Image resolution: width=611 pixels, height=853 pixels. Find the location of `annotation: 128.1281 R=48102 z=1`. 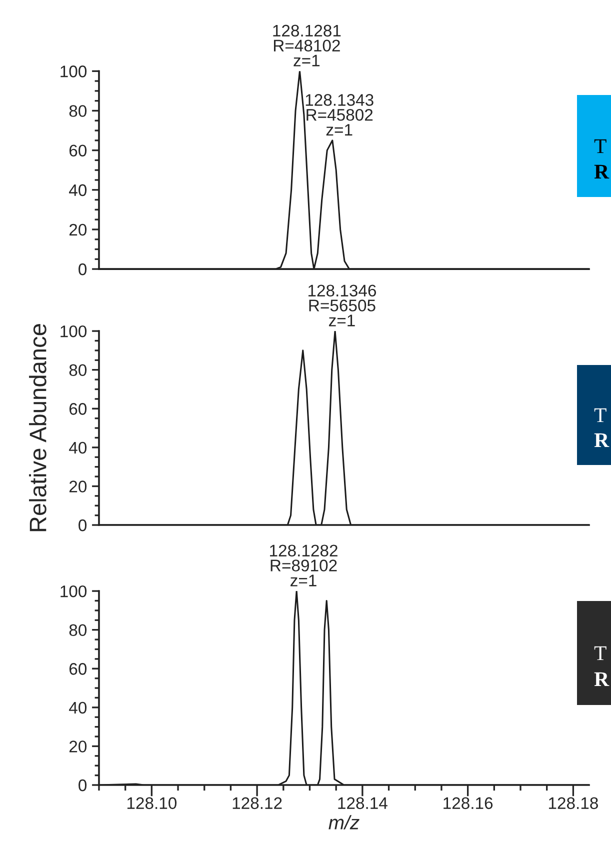

annotation: 128.1281 R=48102 z=1 is located at coordinates (307, 45).